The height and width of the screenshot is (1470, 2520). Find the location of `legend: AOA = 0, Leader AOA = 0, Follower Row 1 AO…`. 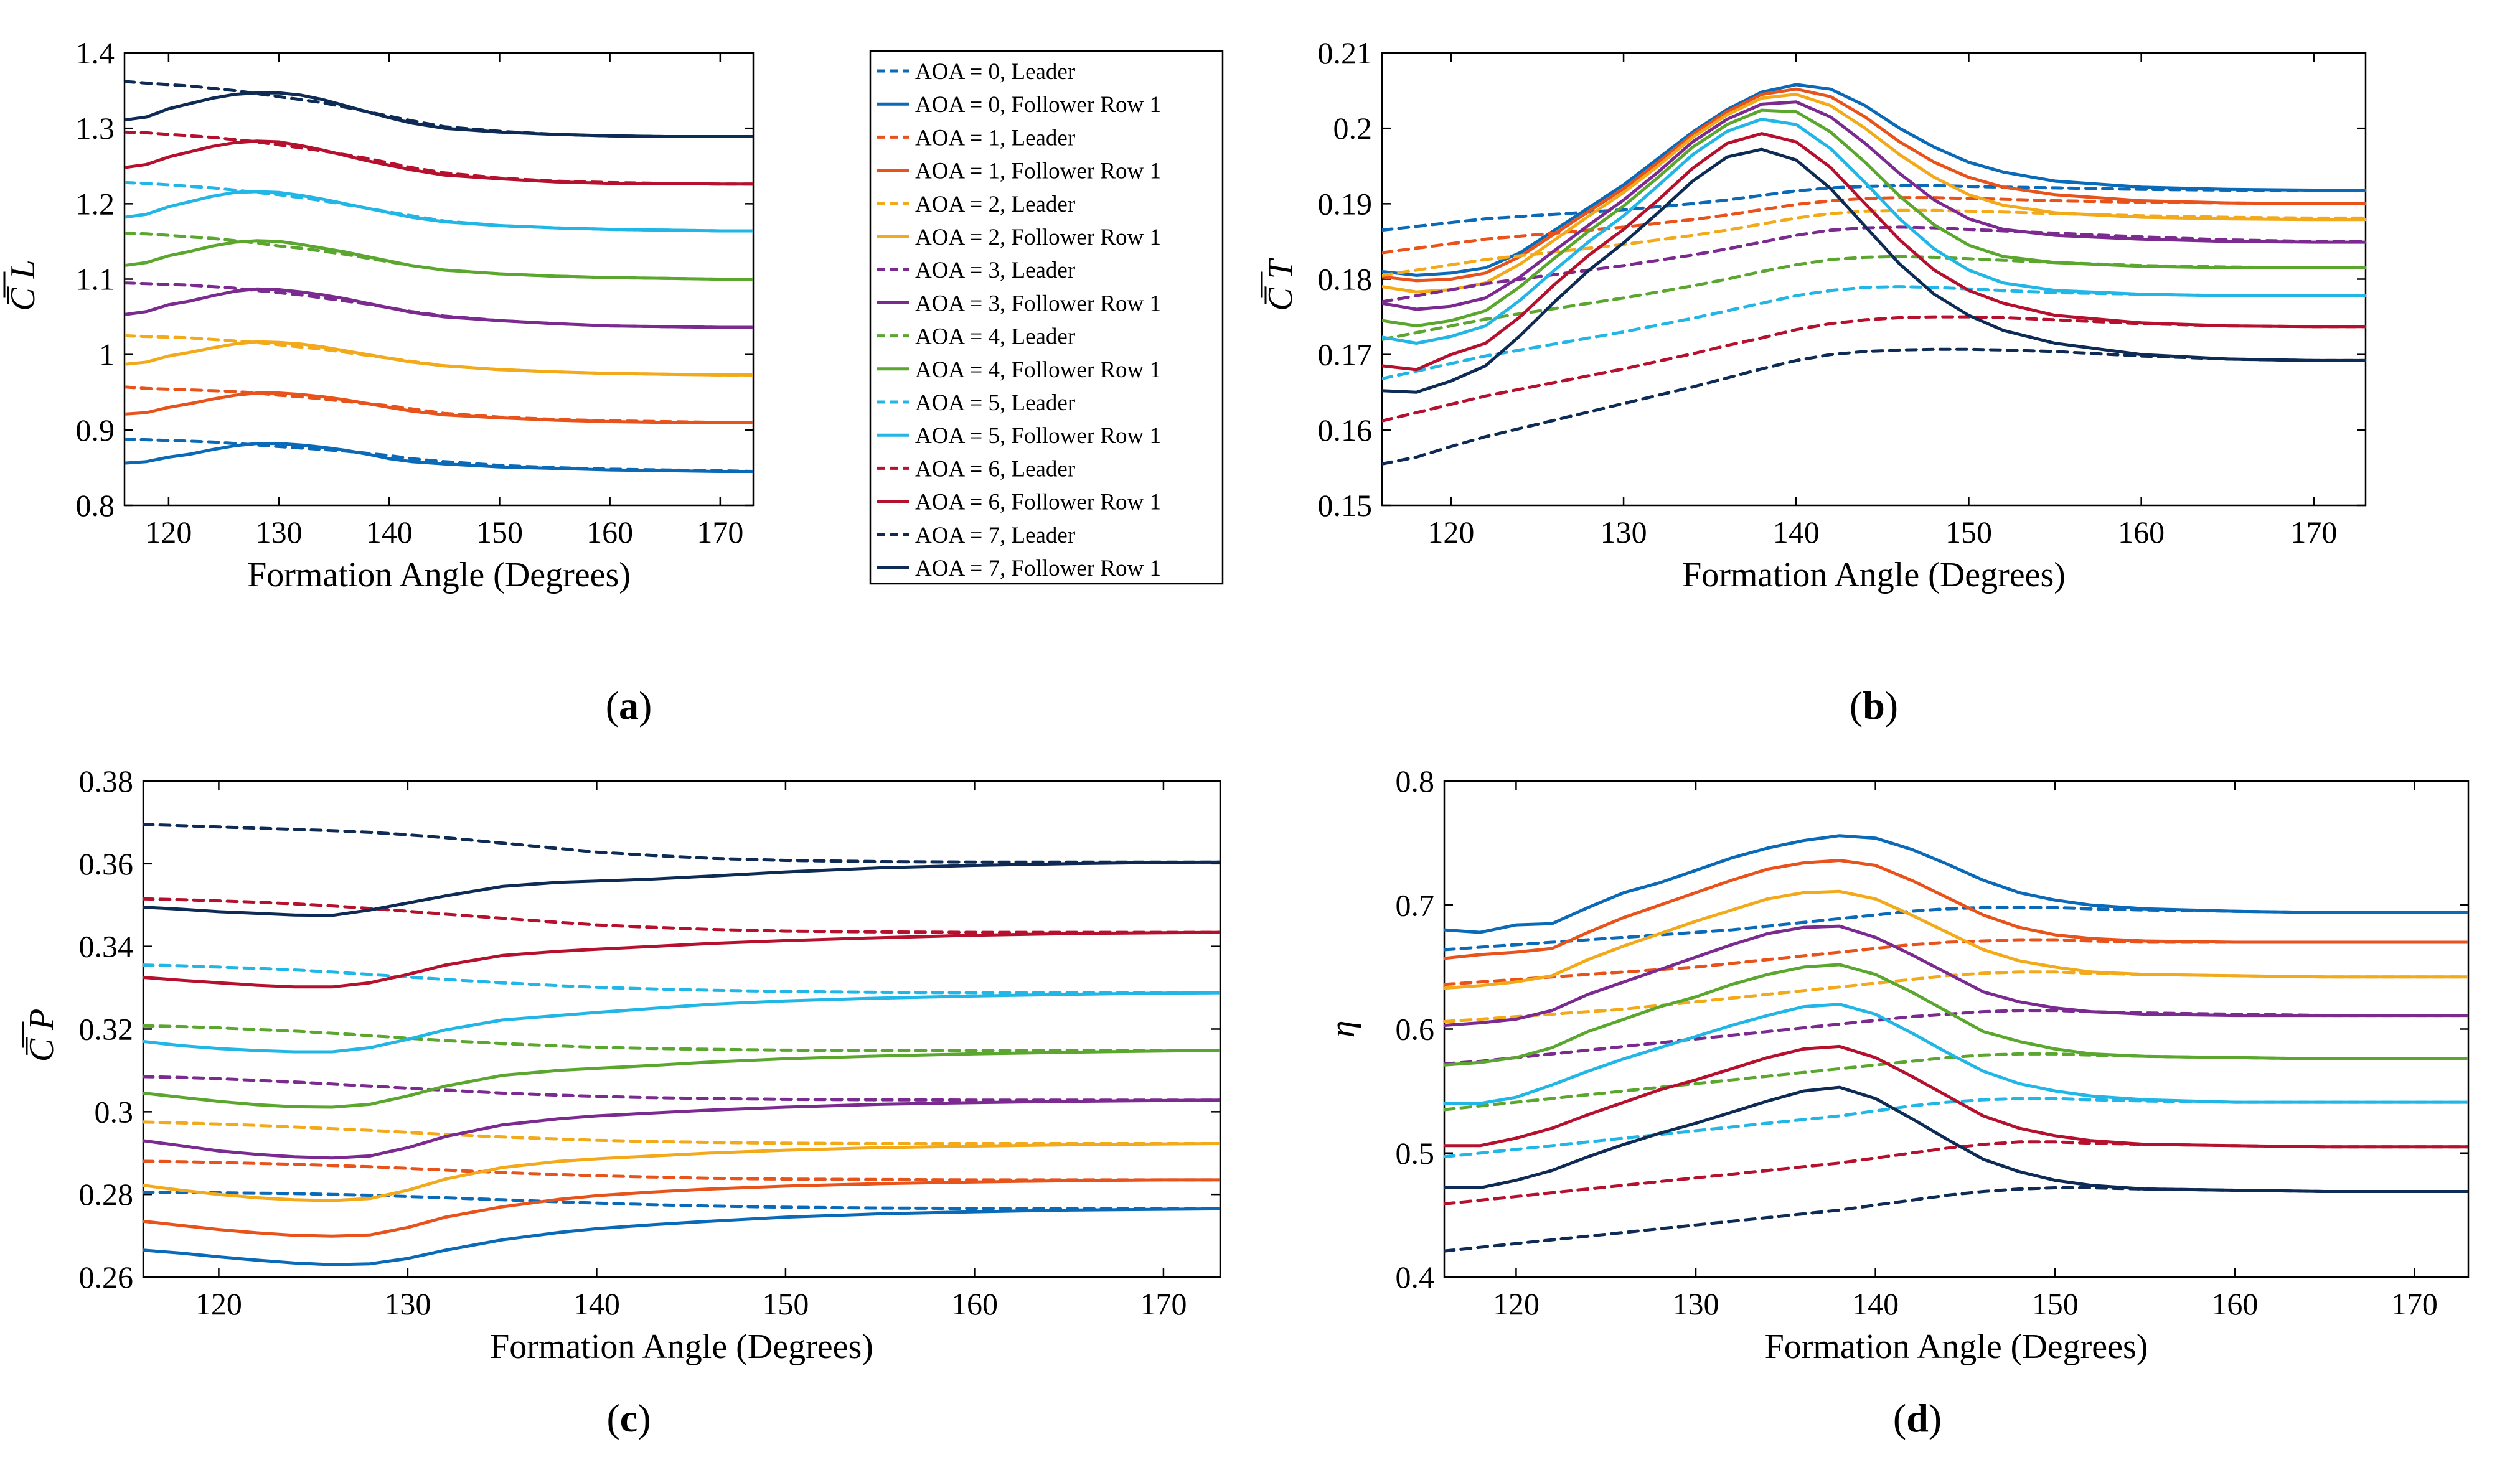

legend: AOA = 0, Leader AOA = 0, Follower Row 1 AO… is located at coordinates (1046, 317).